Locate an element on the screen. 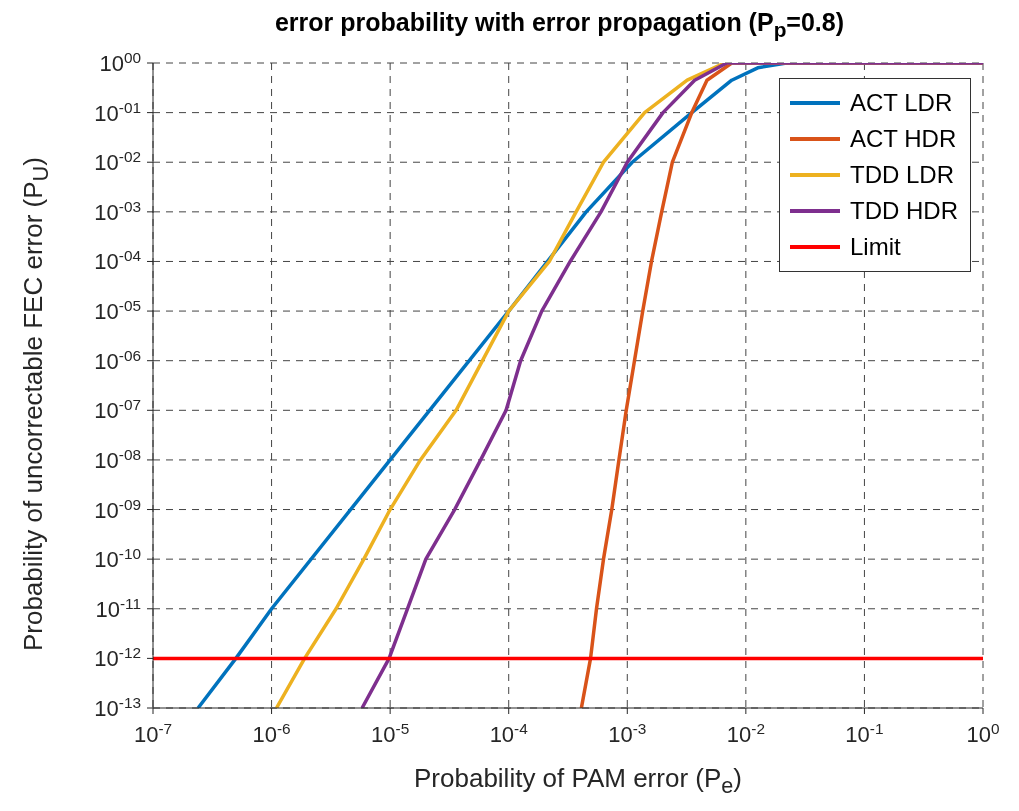 The height and width of the screenshot is (811, 1019). y-tick-label: 10$^{-01}$ is located at coordinates (117, 112).